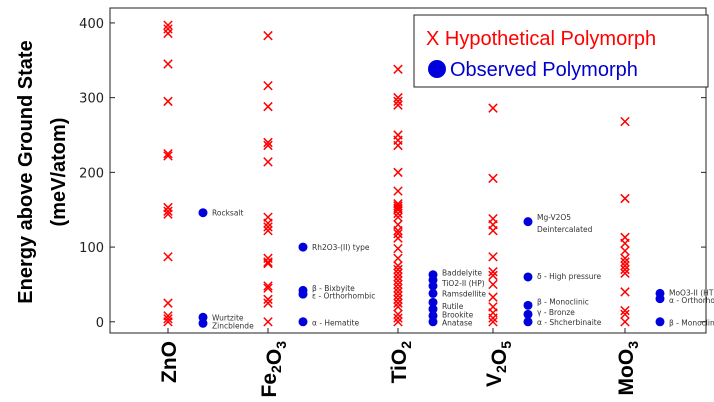 This screenshot has width=714, height=402. I want to click on y-axis-label: Energy above Ground State (meV/atom), so click(42, 171).